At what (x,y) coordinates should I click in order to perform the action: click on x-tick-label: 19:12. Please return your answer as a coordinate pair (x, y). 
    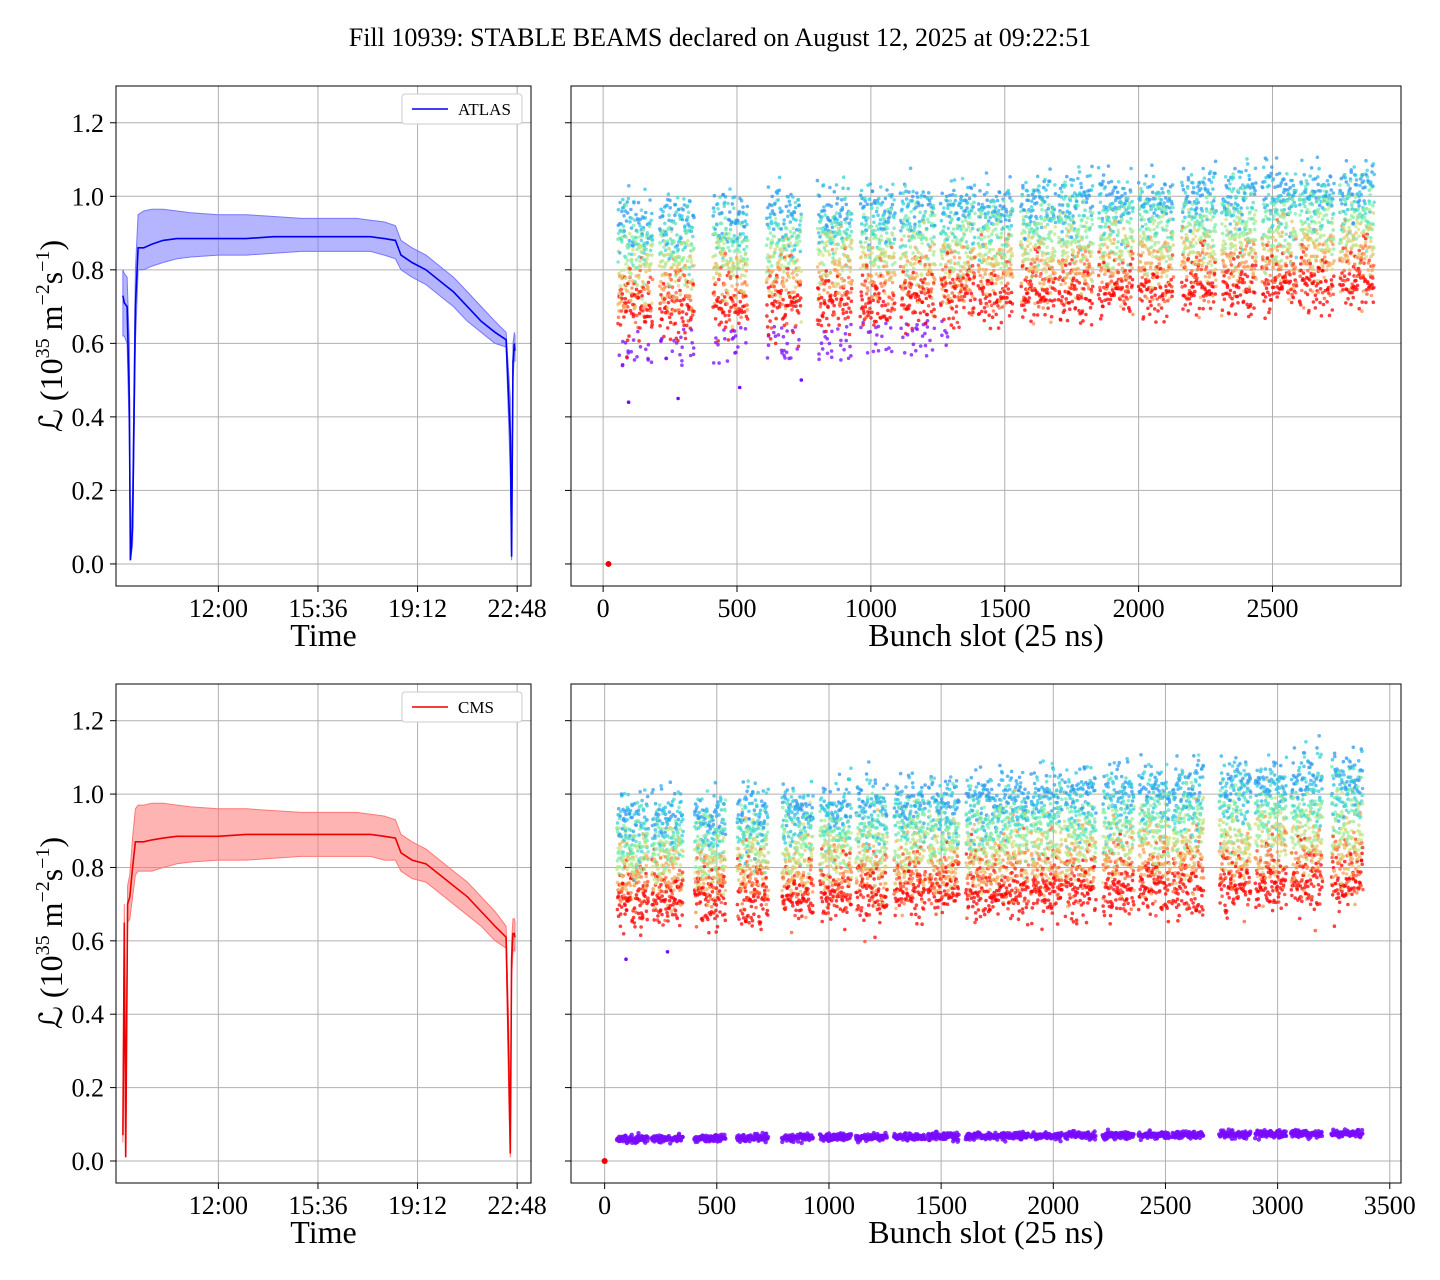
    Looking at the image, I should click on (417, 608).